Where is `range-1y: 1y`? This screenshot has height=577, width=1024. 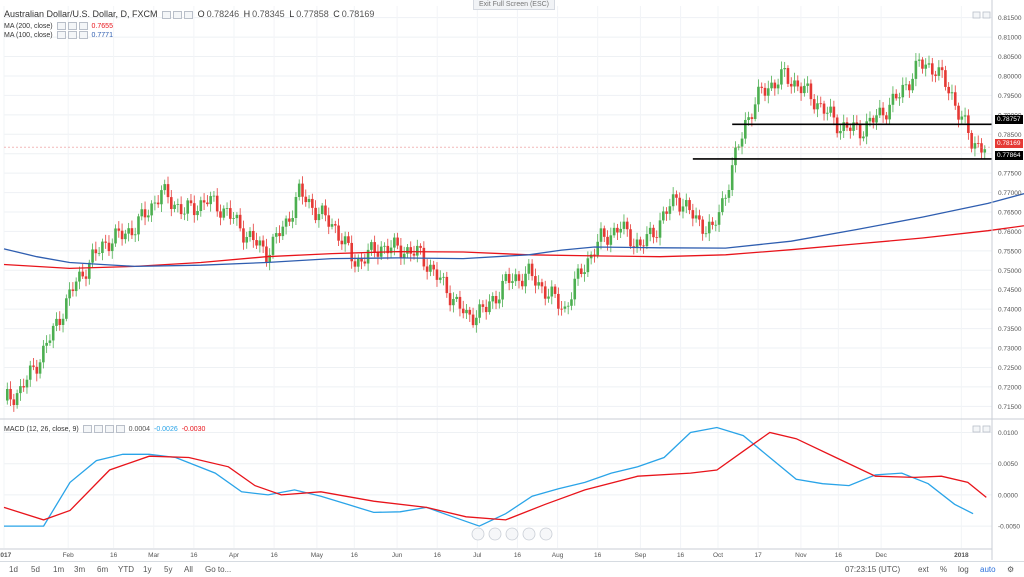 range-1y: 1y is located at coordinates (147, 569).